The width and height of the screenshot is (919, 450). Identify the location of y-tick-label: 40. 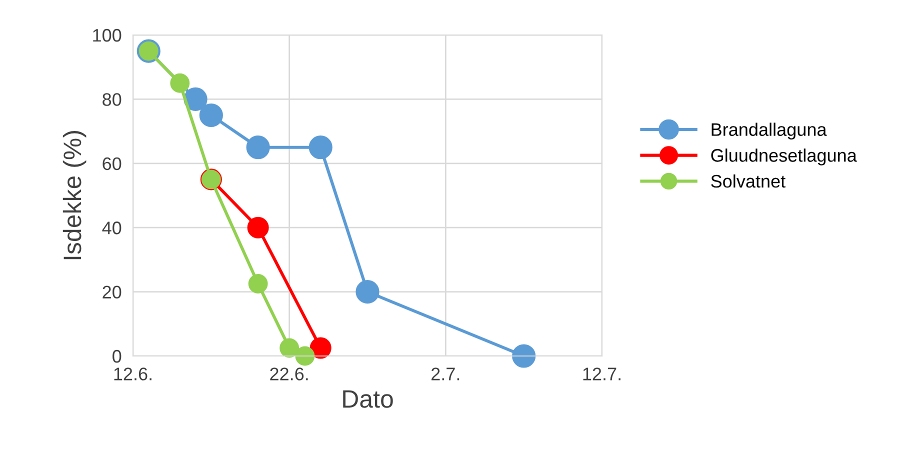
(112, 228).